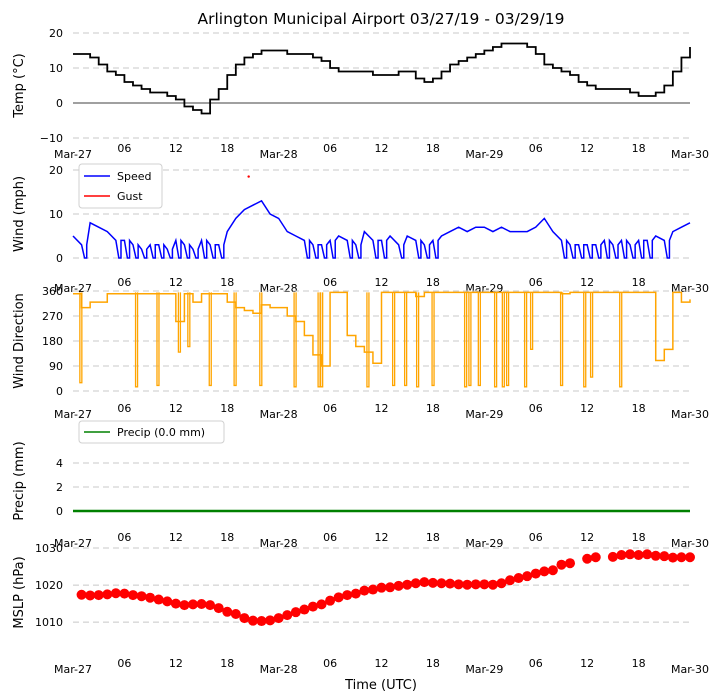  Describe the element at coordinates (19, 86) in the screenshot. I see `y-axis-label: Temp (°C)` at that location.